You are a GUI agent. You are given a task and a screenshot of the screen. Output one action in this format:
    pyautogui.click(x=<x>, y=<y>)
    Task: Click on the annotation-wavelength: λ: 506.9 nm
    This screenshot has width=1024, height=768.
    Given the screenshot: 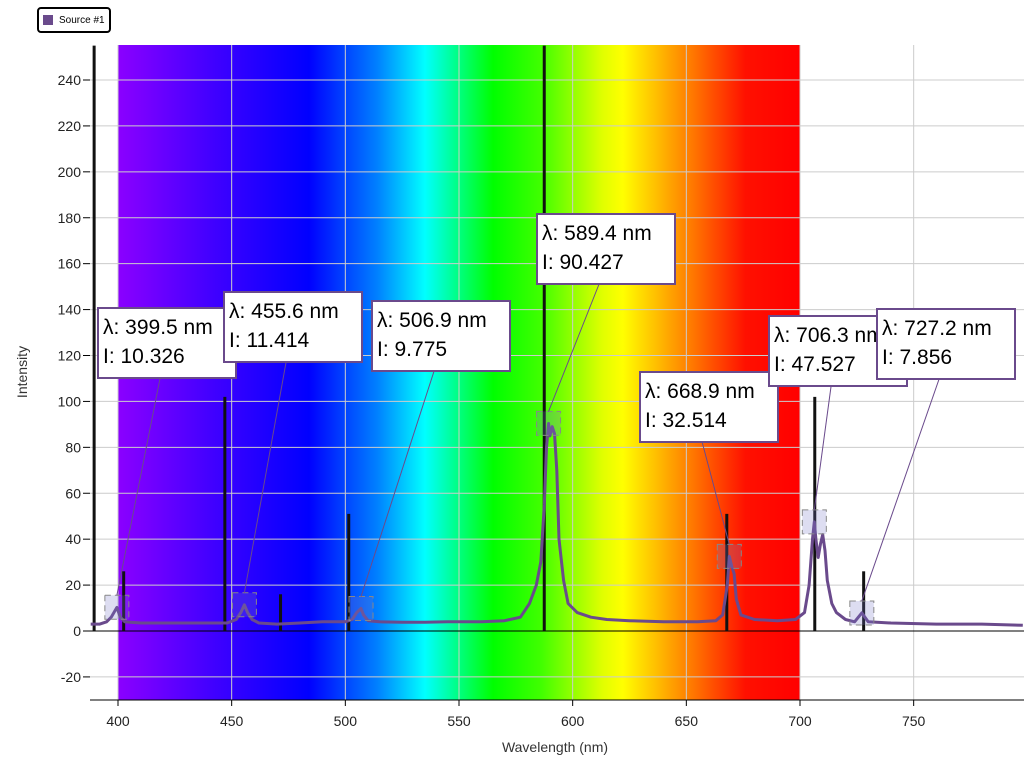 What is the action you would take?
    pyautogui.click(x=432, y=320)
    